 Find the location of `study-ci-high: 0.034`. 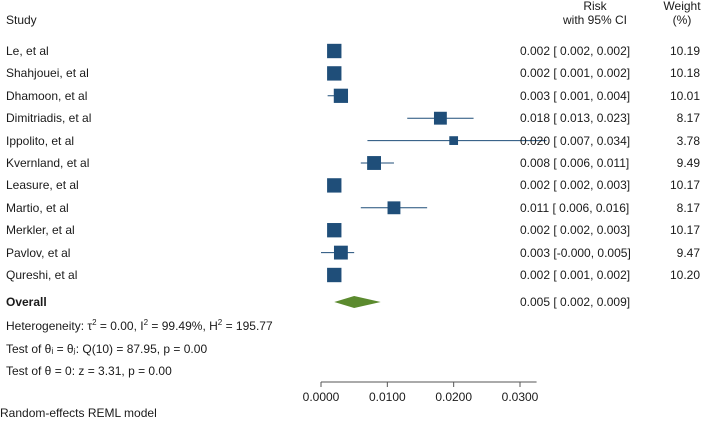

study-ci-high: 0.034 is located at coordinates (611, 140).